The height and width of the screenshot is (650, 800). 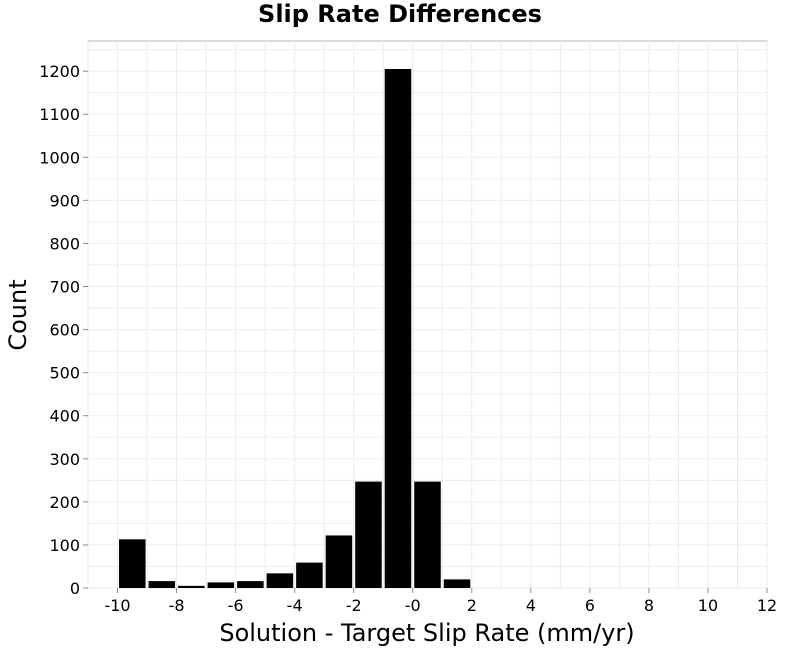 What do you see at coordinates (59, 114) in the screenshot?
I see `y-tick-label: 1100` at bounding box center [59, 114].